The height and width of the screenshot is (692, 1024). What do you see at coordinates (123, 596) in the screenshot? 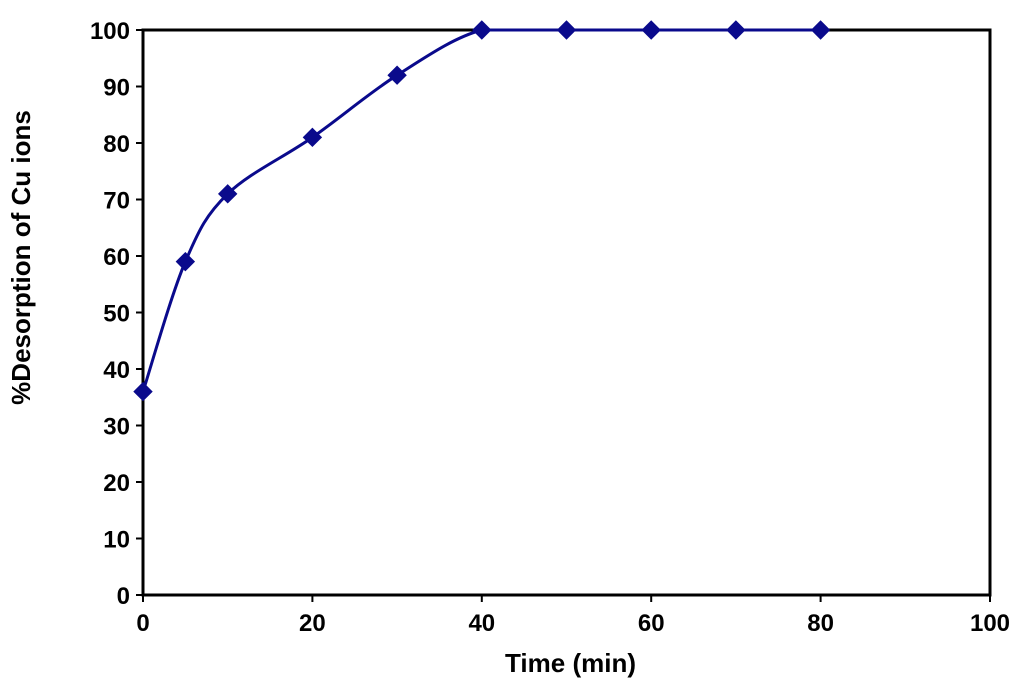
I see `y-tick-label: 0` at bounding box center [123, 596].